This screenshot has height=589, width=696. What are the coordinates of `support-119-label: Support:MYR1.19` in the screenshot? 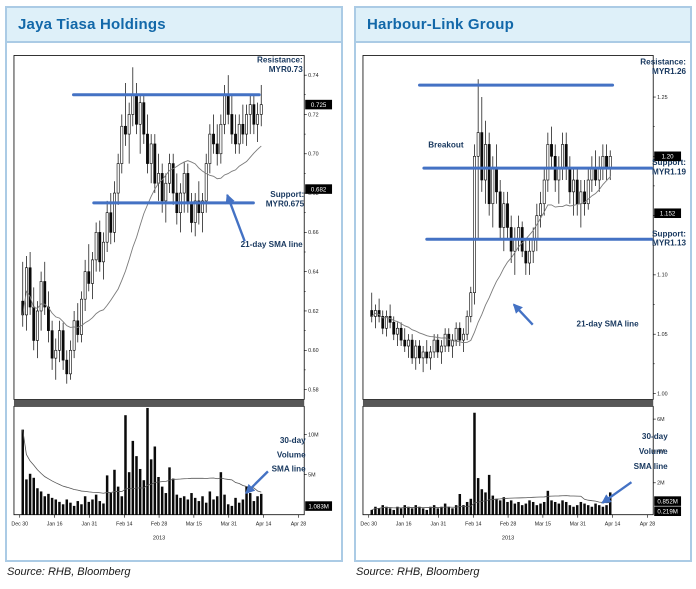 It's located at (669, 167).